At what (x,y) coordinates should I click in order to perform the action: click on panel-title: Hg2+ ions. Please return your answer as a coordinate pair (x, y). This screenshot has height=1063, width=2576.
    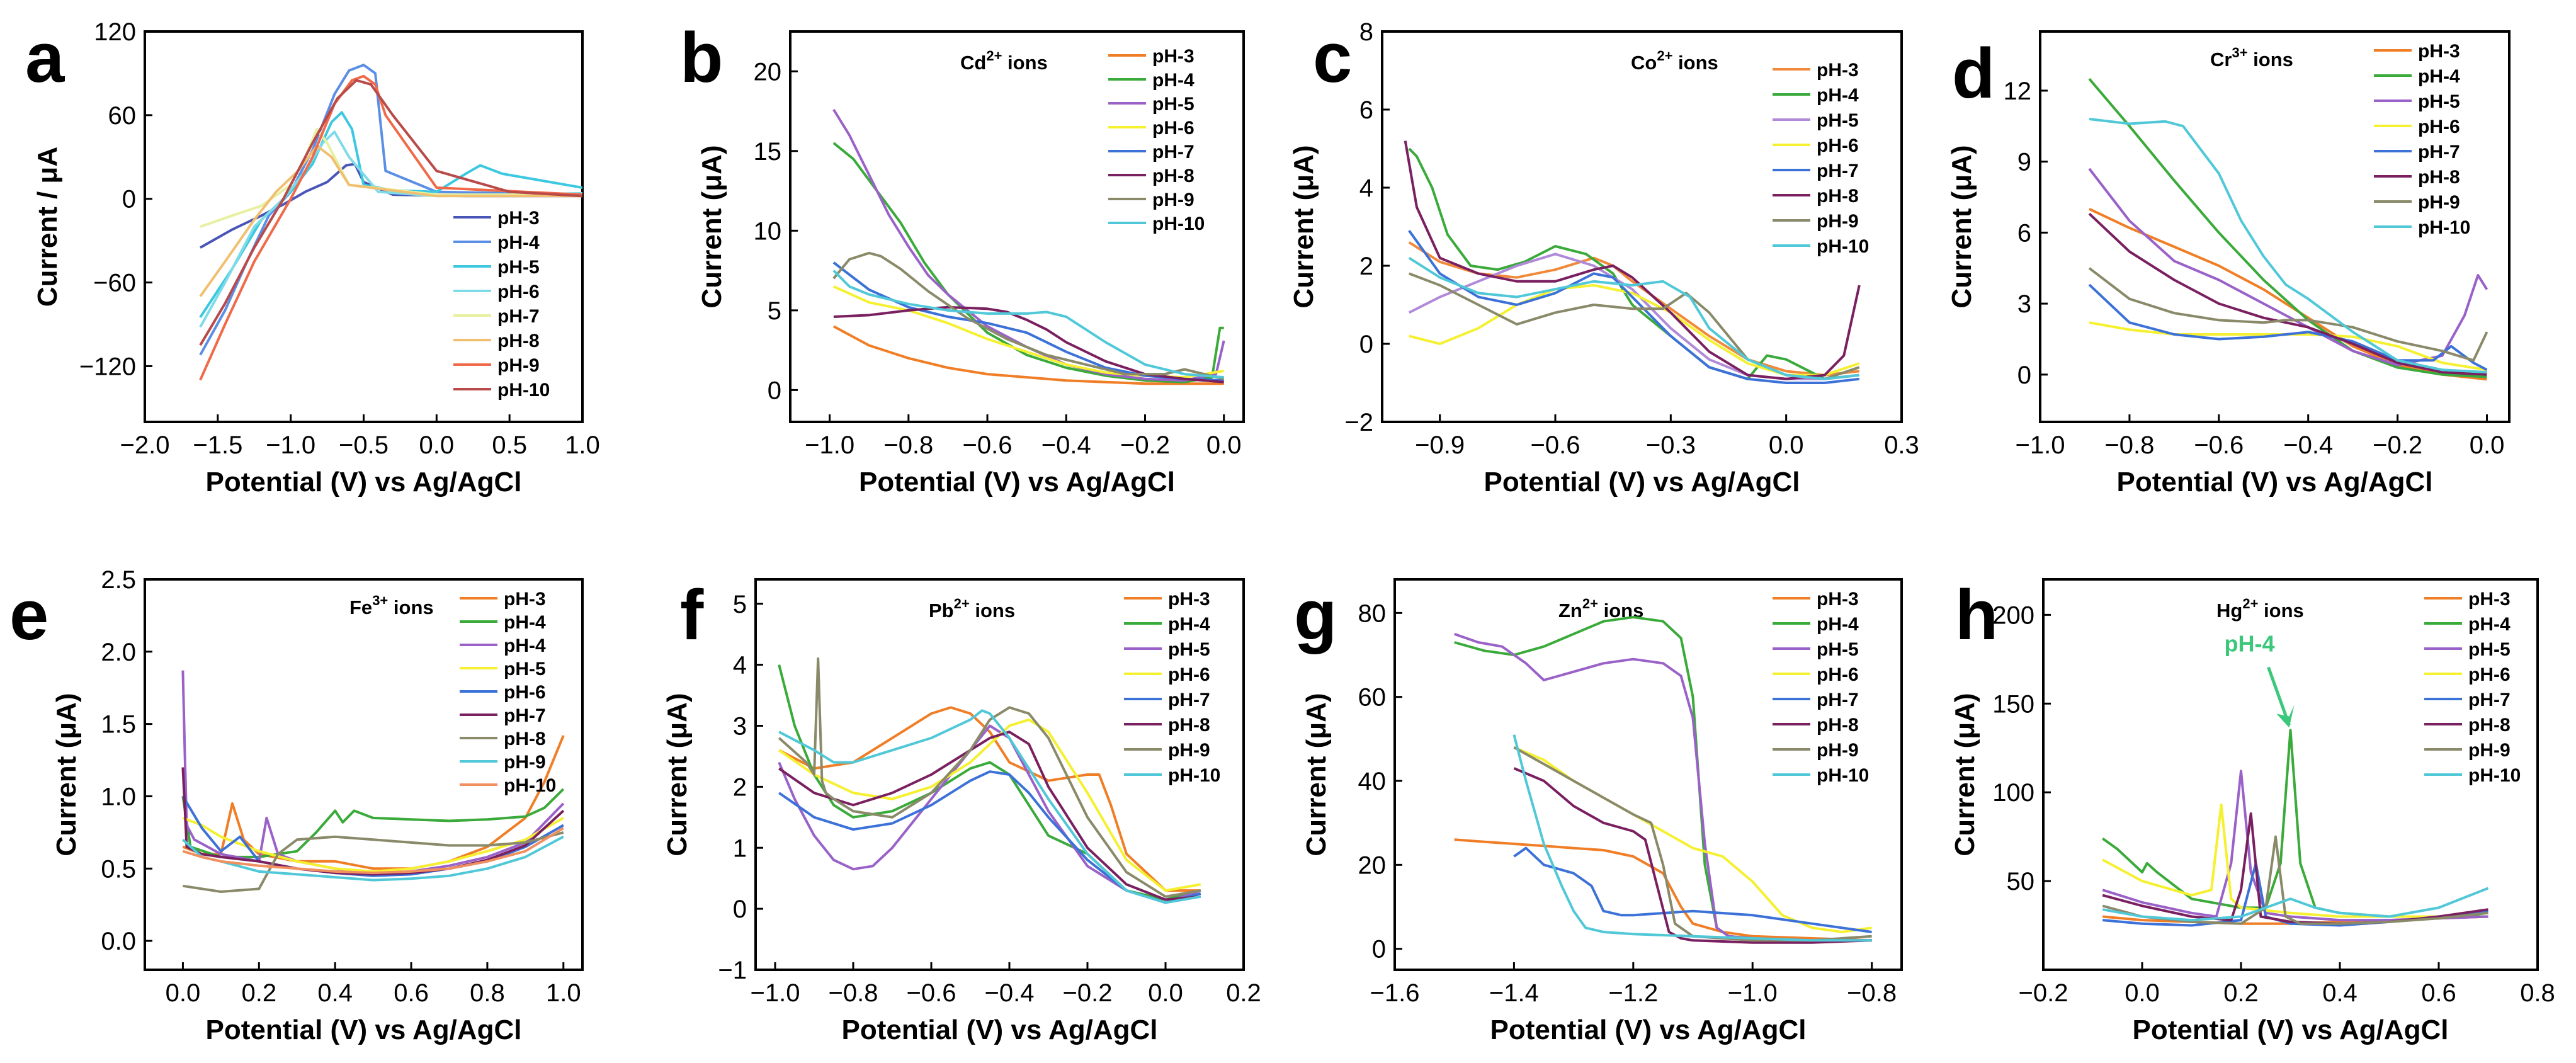
    Looking at the image, I should click on (2260, 609).